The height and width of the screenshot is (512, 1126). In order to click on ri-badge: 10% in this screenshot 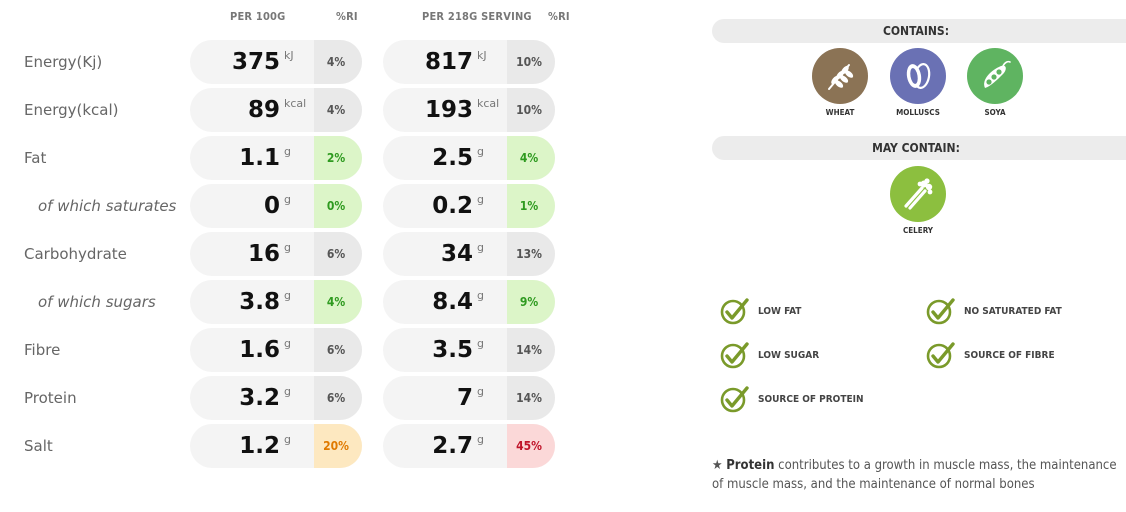, I will do `click(531, 62)`.